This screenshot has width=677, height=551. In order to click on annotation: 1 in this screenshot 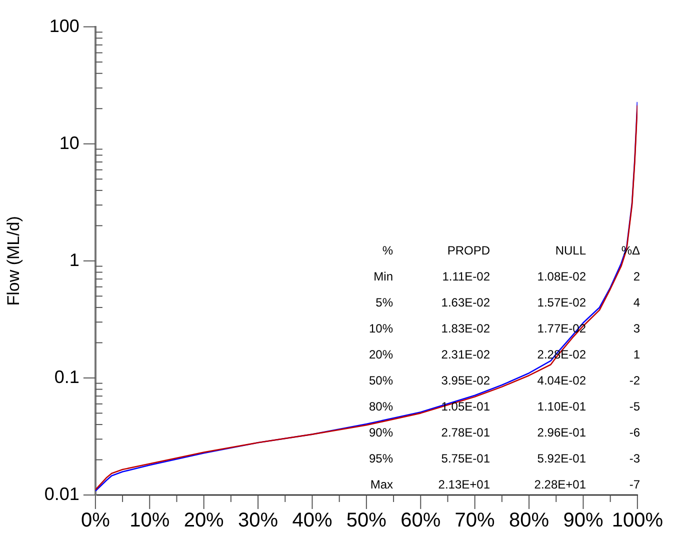, I will do `click(636, 354)`.